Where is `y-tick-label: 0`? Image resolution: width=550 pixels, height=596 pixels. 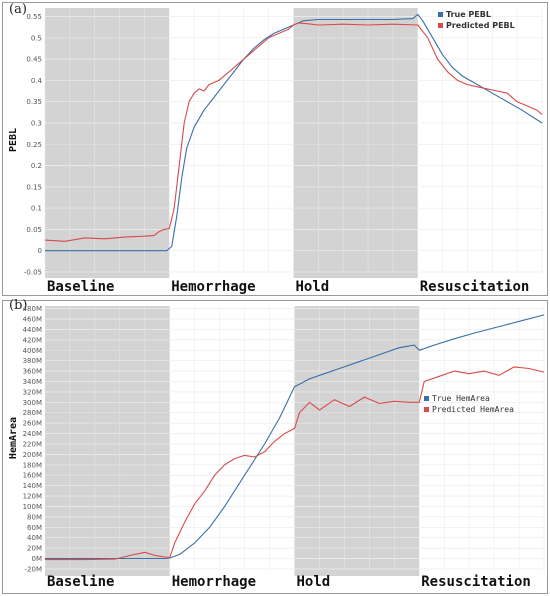 y-tick-label: 0 is located at coordinates (40, 251).